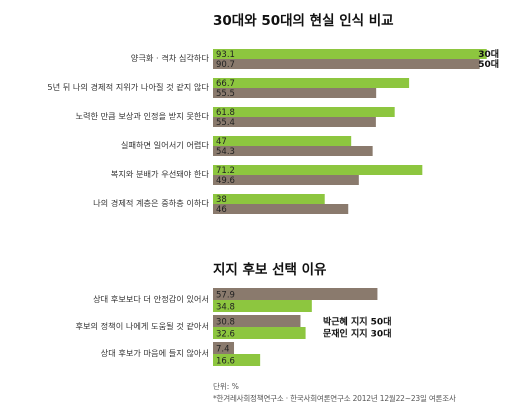 The image size is (510, 415). Describe the element at coordinates (151, 299) in the screenshot. I see `category-label: 상대 후보보다 더 안정감이 있어서` at that location.